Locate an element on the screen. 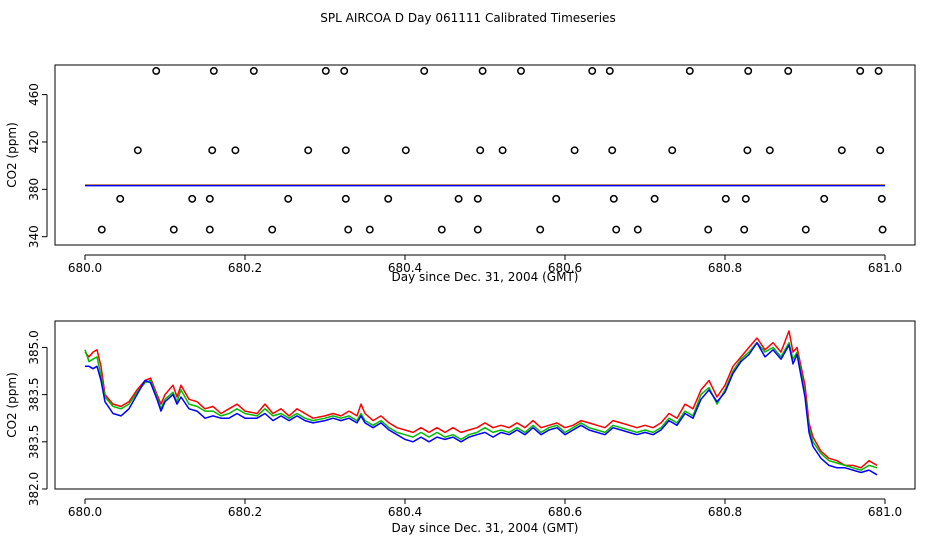 The width and height of the screenshot is (936, 540). top-x-tick-label: 680.0 is located at coordinates (85, 268).